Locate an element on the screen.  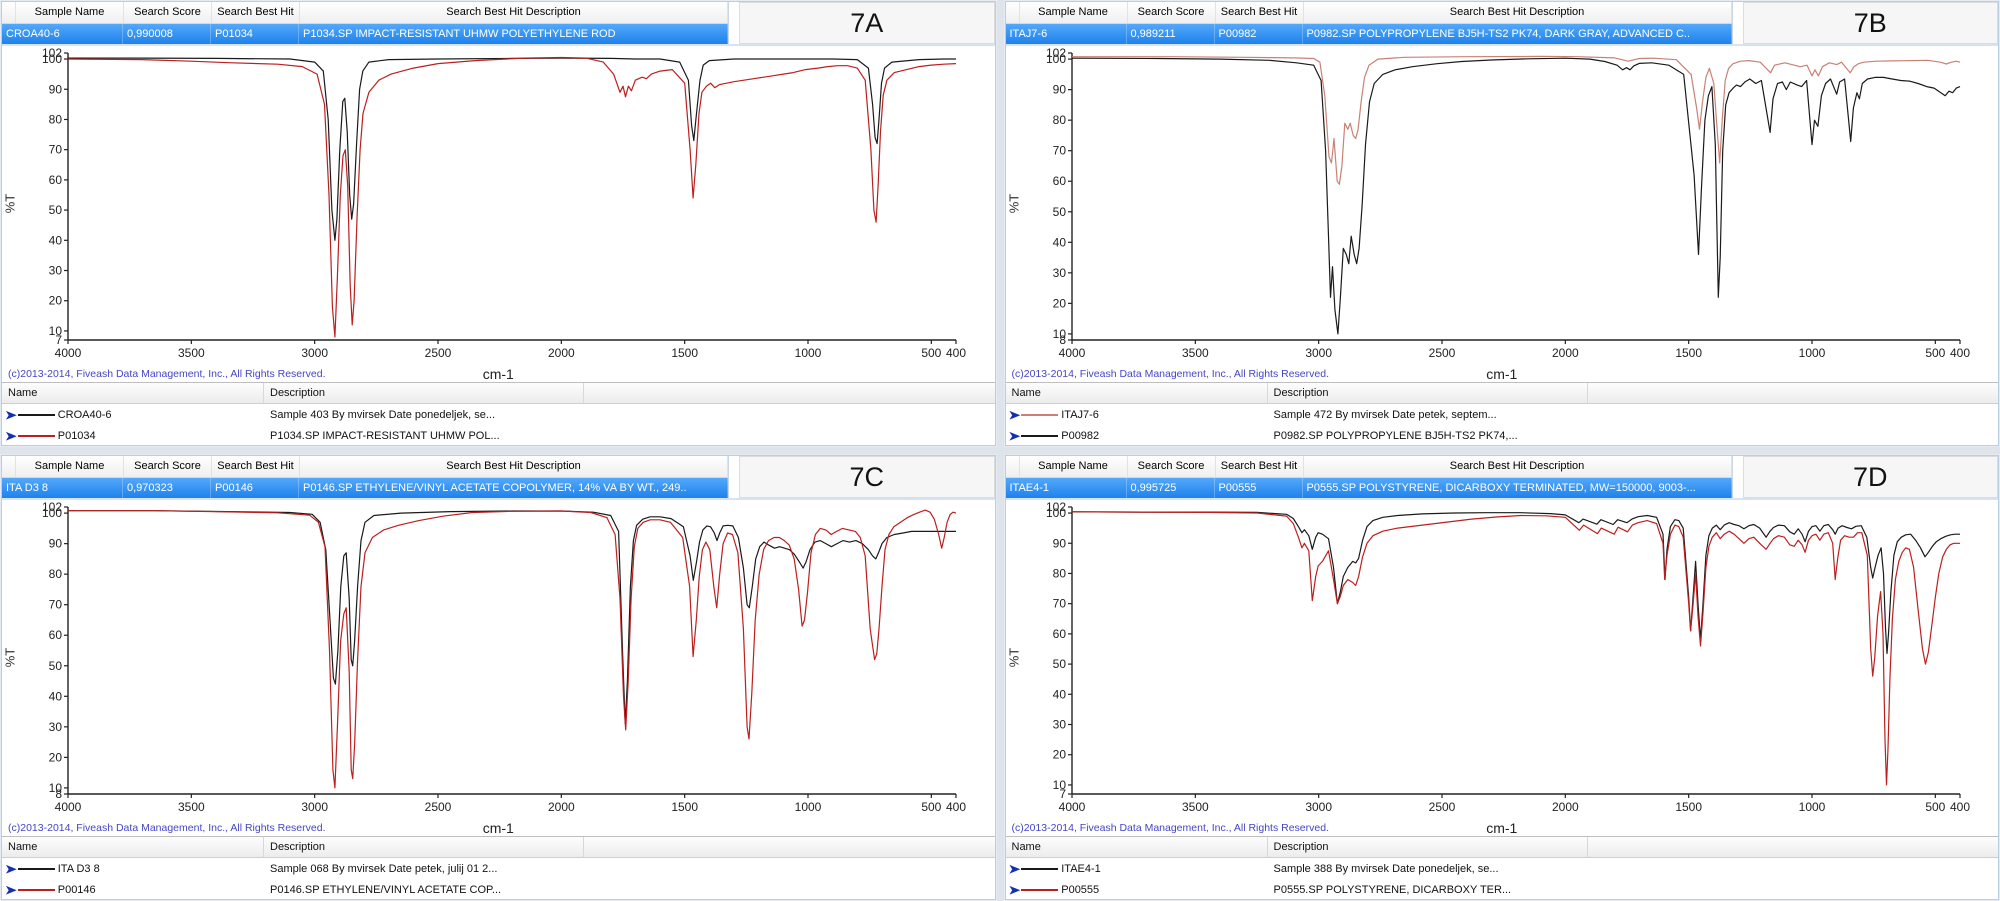
spectrum-trace-P00982 is located at coordinates (1515, 196).